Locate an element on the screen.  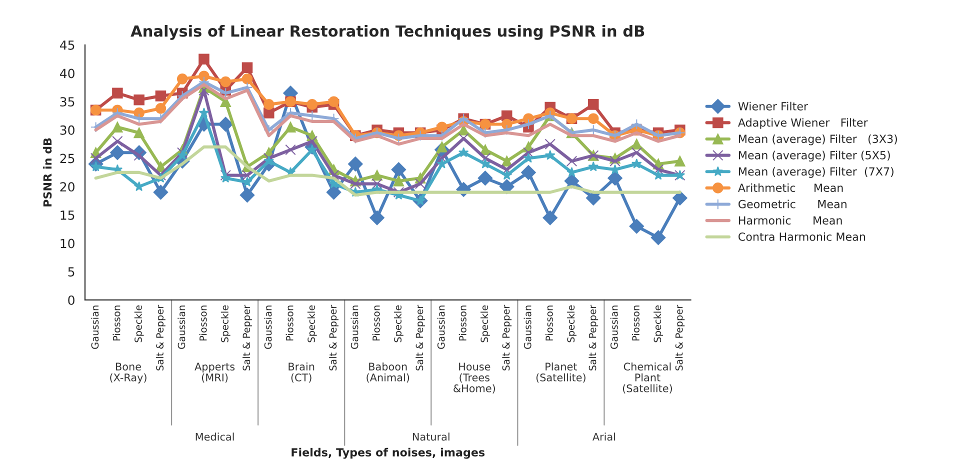
legend-label: Arithmetic Mean is located at coordinates (790, 187).